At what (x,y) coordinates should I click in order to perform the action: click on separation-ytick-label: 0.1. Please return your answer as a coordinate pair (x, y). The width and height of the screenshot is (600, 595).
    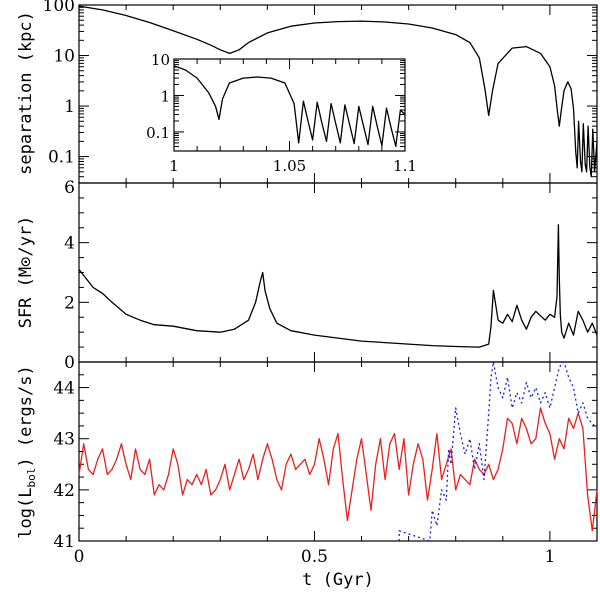
    Looking at the image, I should click on (61, 158).